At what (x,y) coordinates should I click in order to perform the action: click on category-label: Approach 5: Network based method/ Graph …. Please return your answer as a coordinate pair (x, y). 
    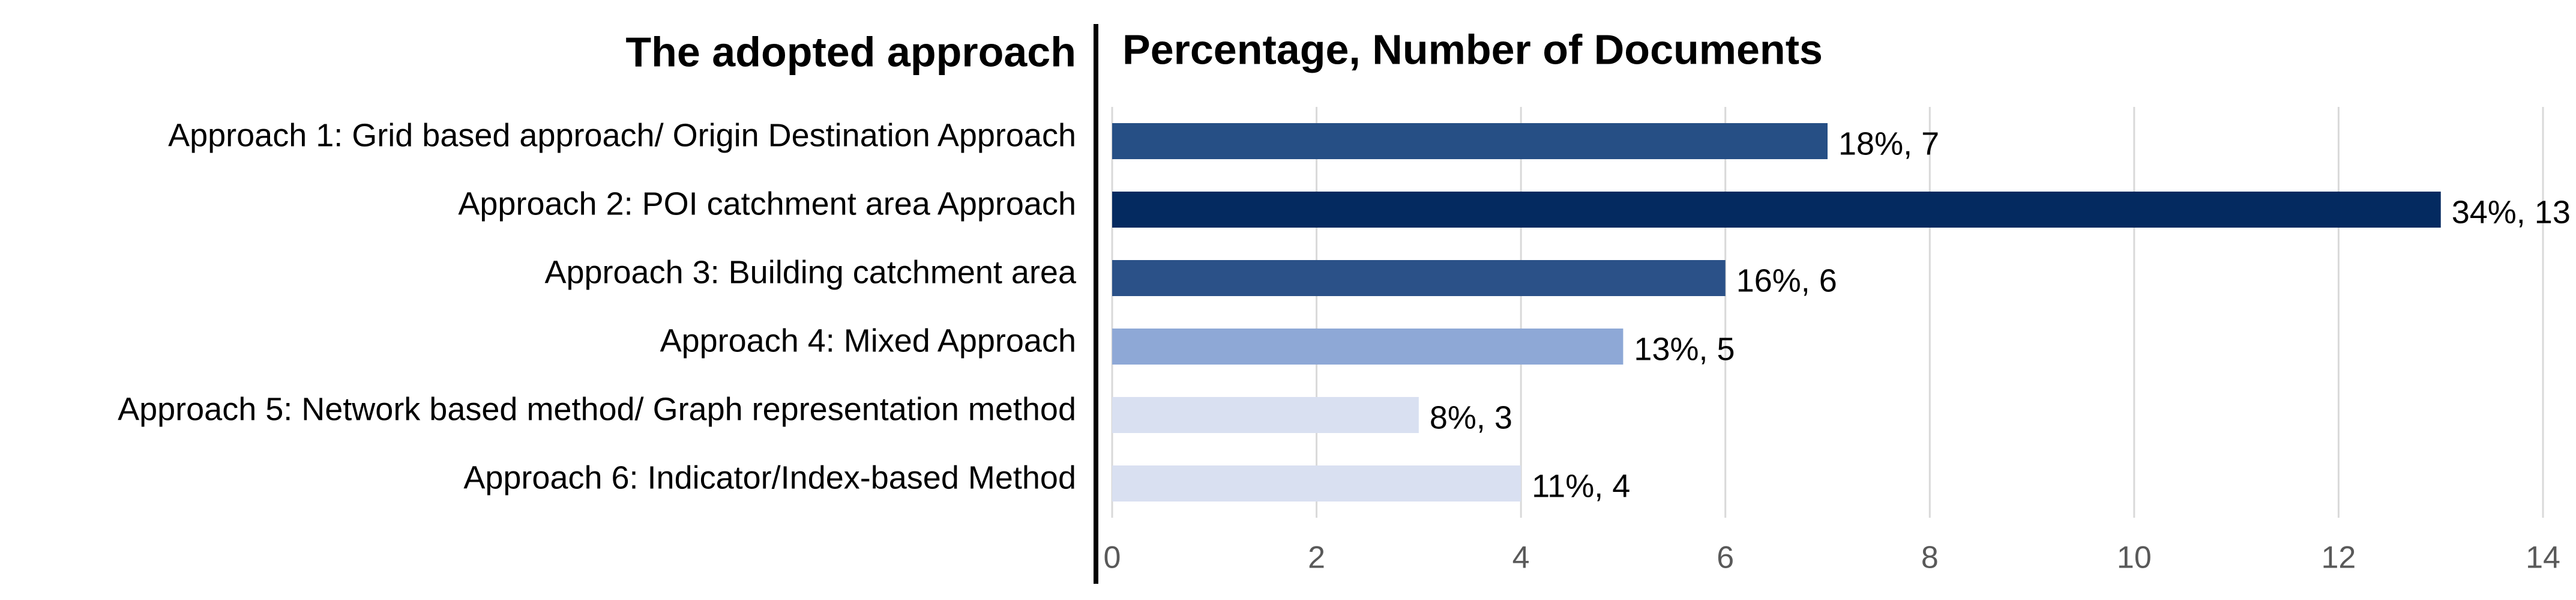
    Looking at the image, I should click on (597, 409).